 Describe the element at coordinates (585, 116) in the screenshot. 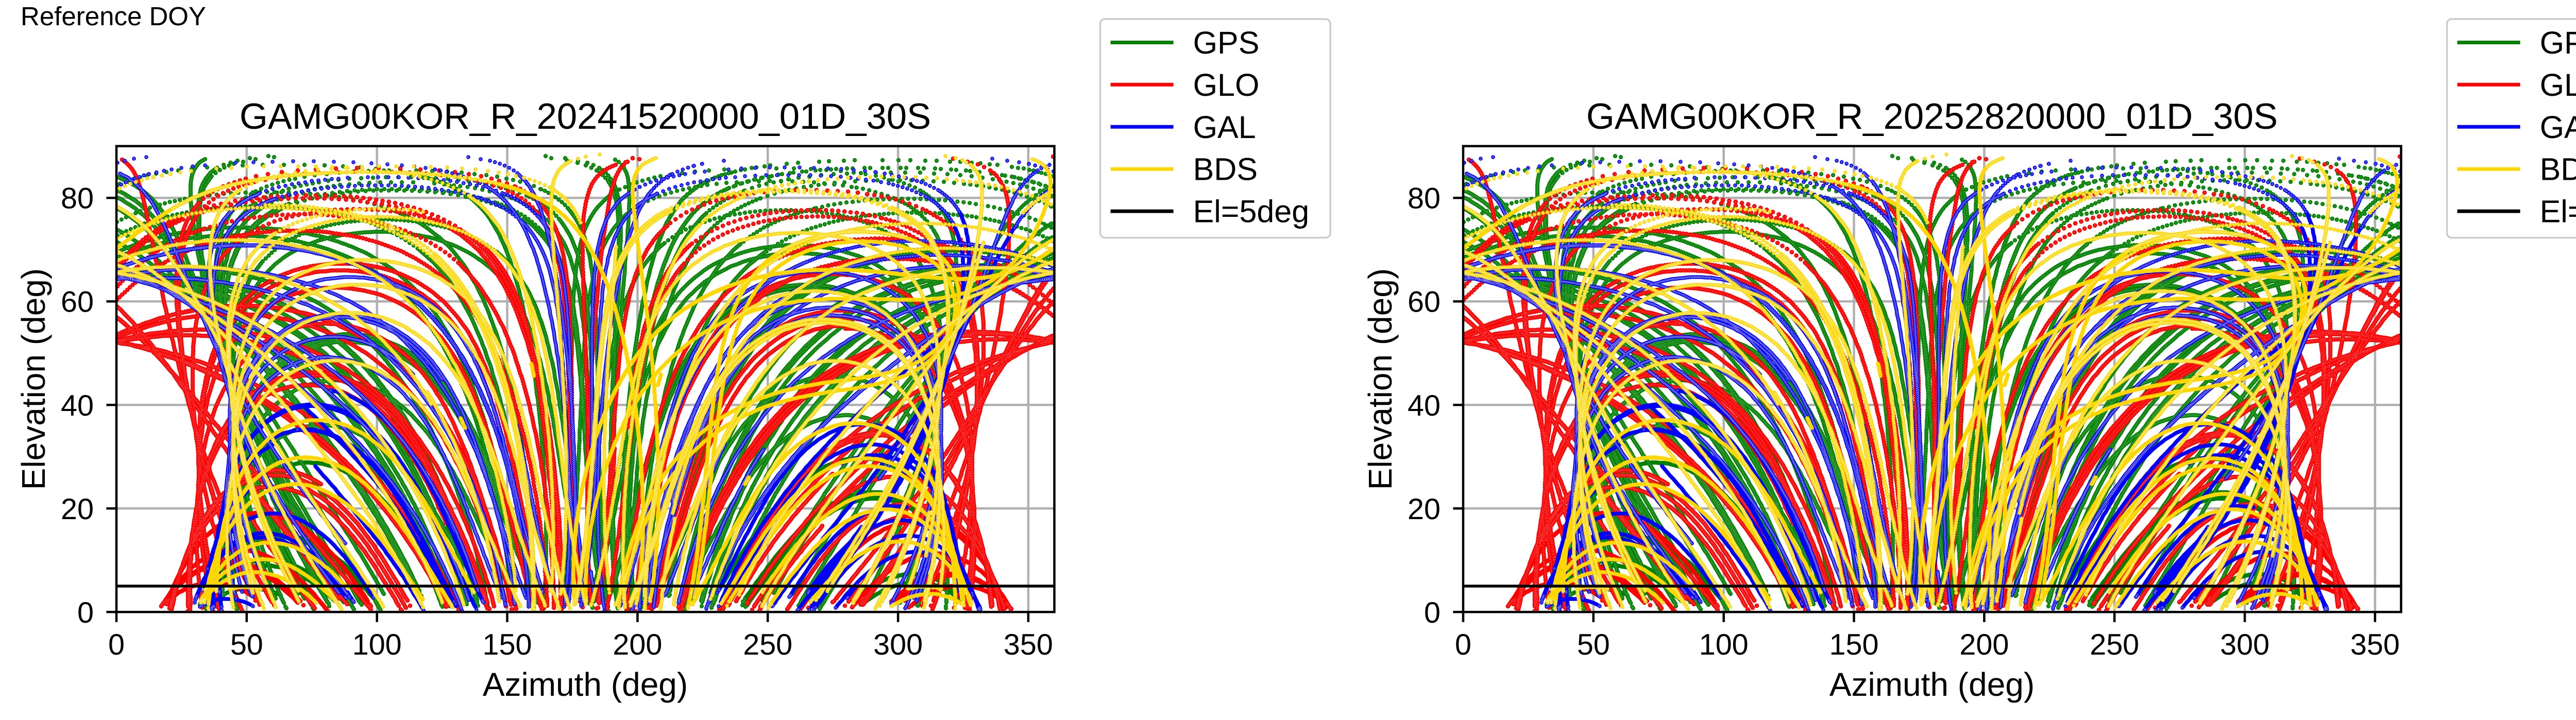

I see `svg-text:GAMG00KOR_R_20241520000_01D_30: GAMG00KOR_R_20241520000_01D_30S` at that location.